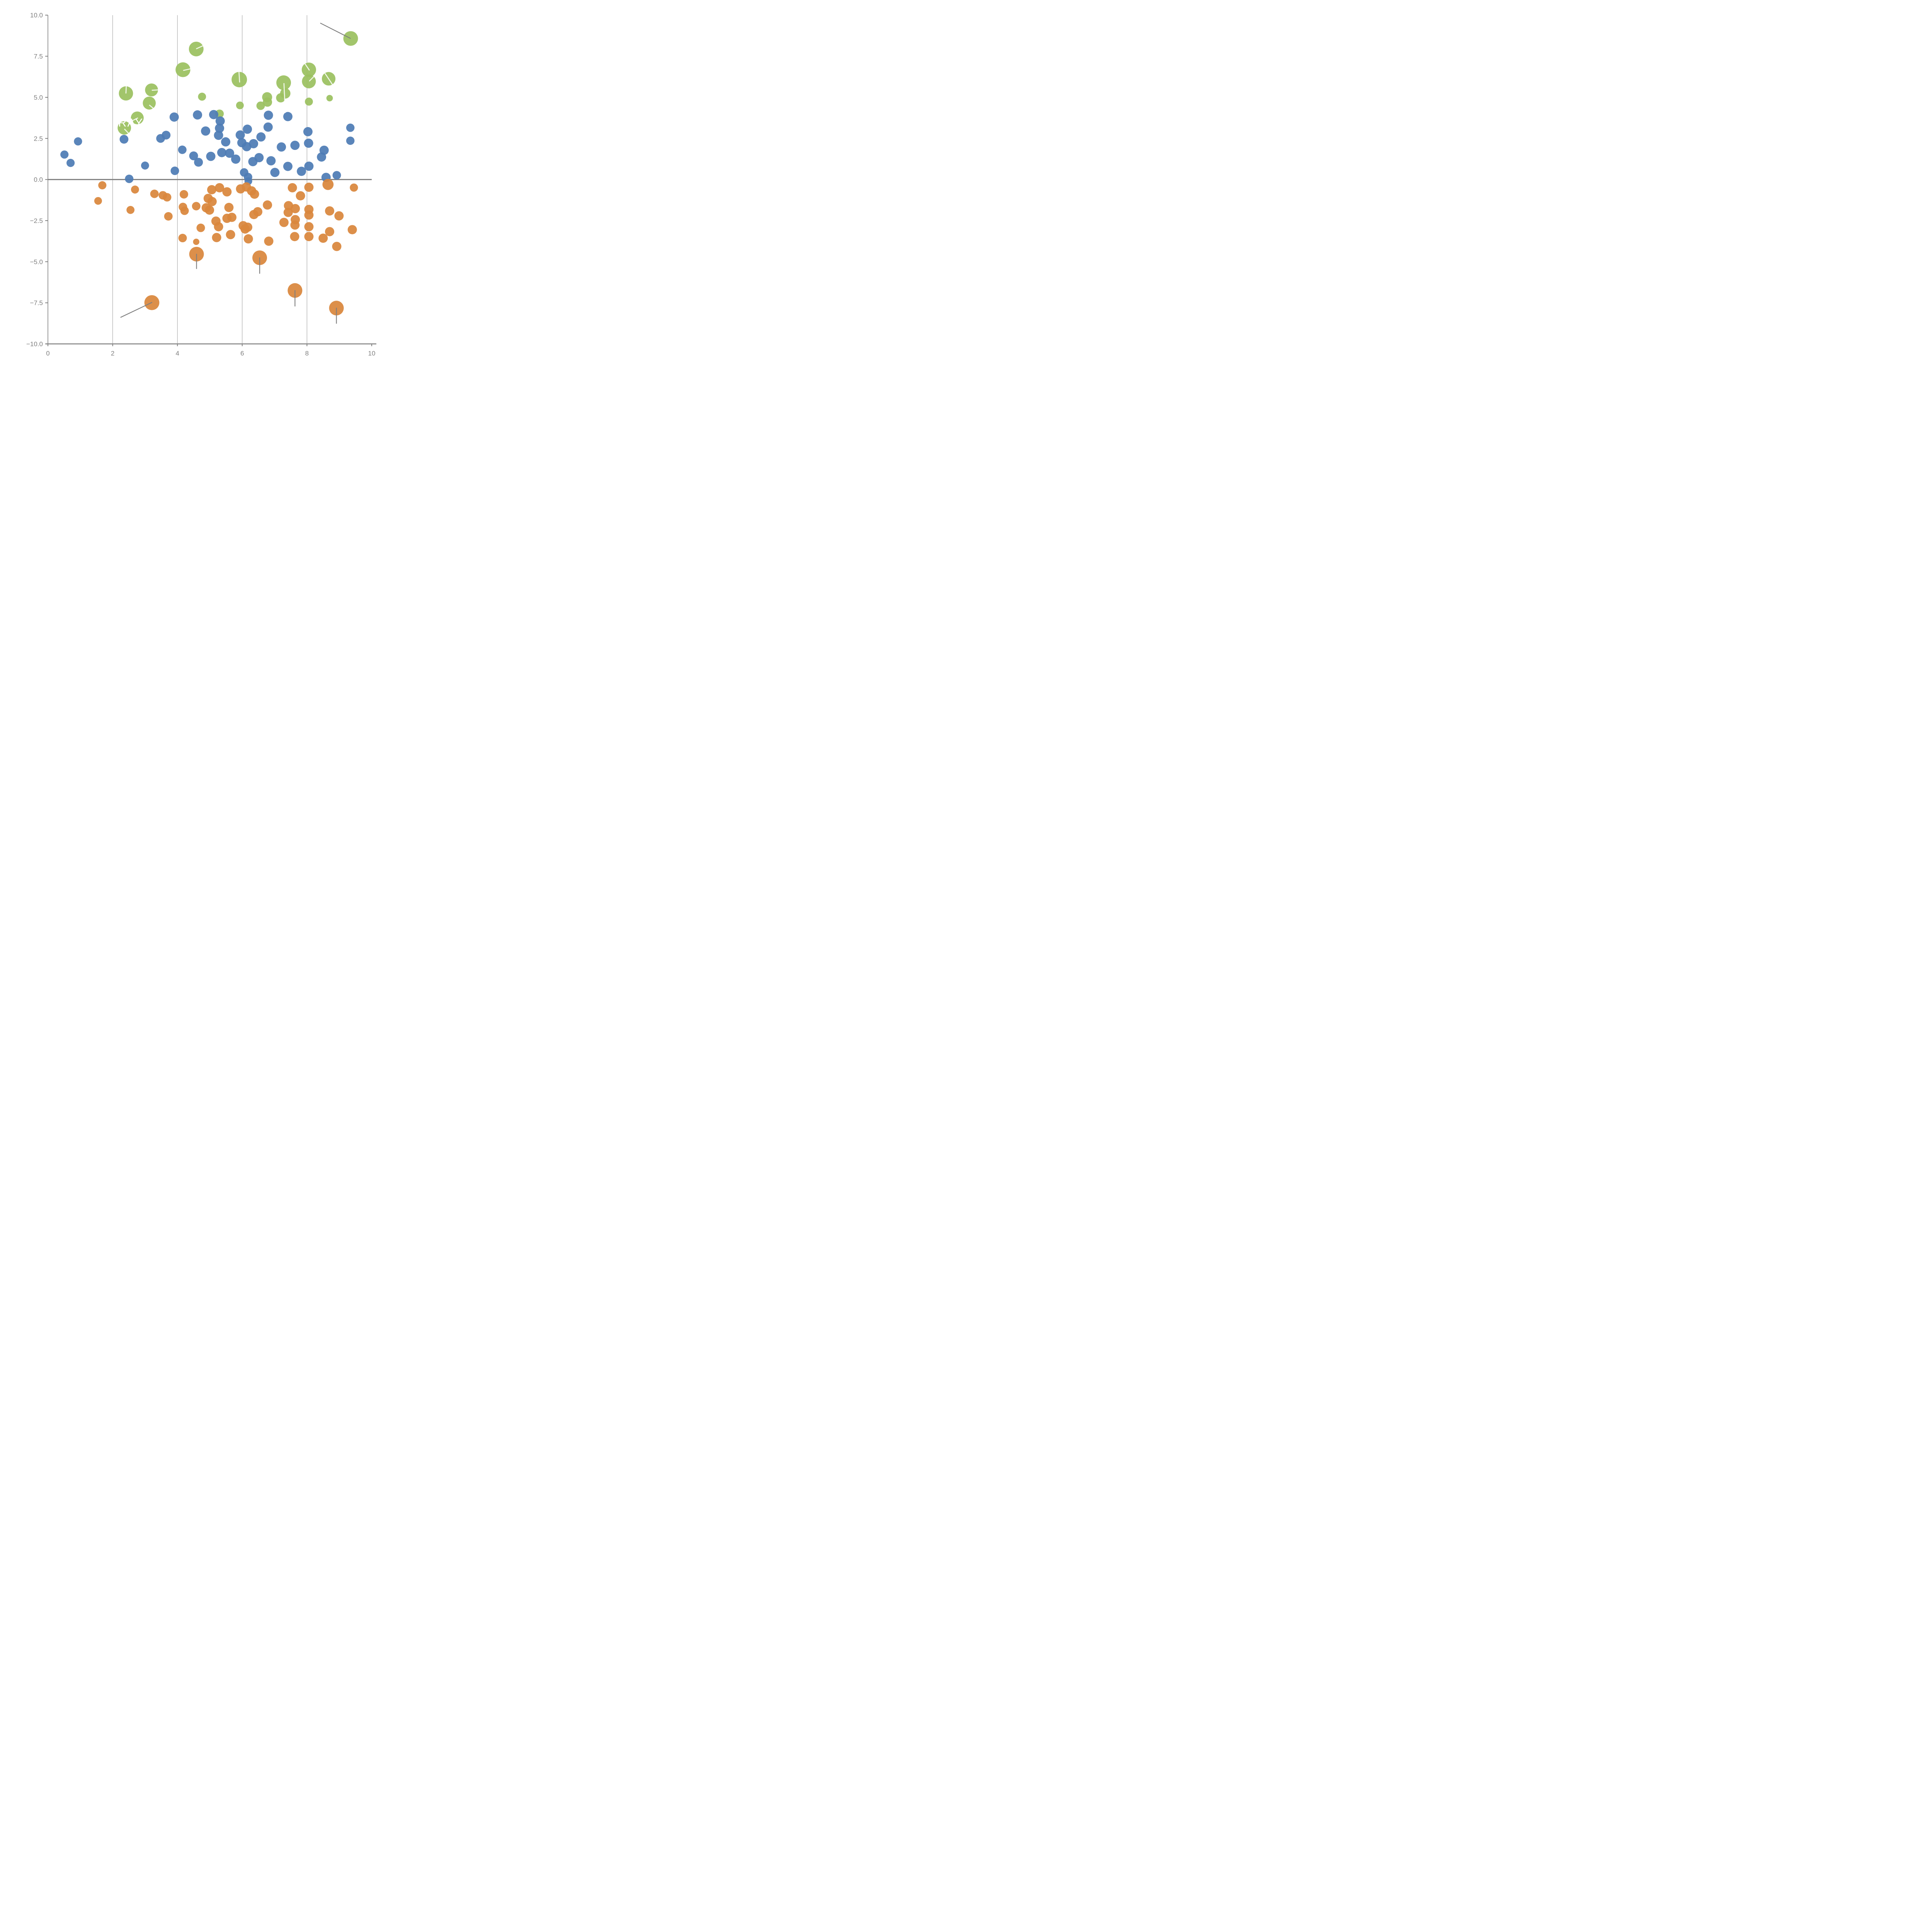  Describe the element at coordinates (112, 353) in the screenshot. I see `x-tick-label: 2` at that location.